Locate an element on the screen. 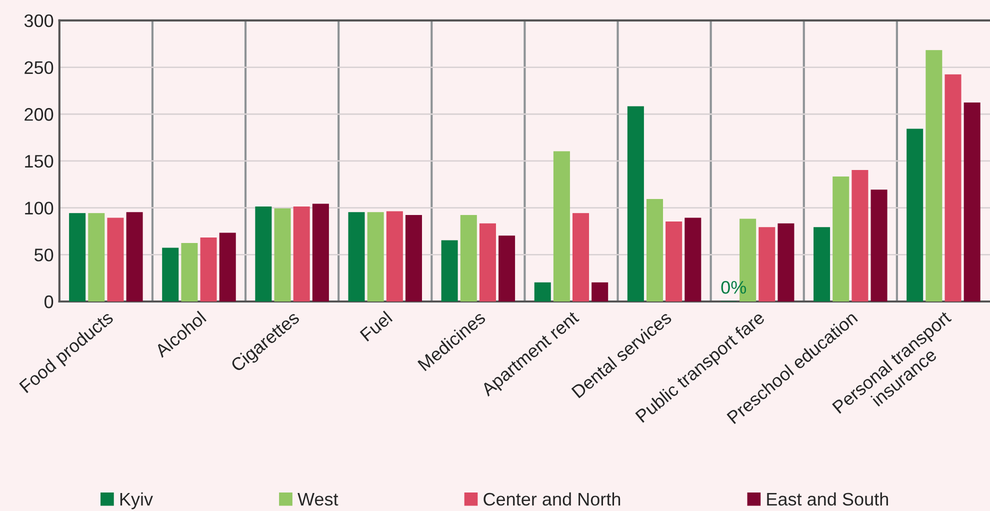  y-tick-label: 150 is located at coordinates (39, 161).